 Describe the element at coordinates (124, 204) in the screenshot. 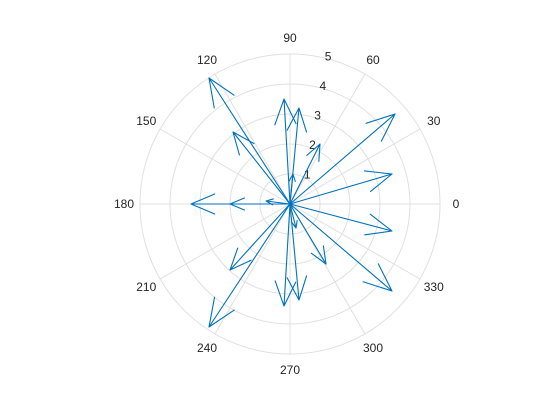

I see `theta-tick-label: 180` at that location.